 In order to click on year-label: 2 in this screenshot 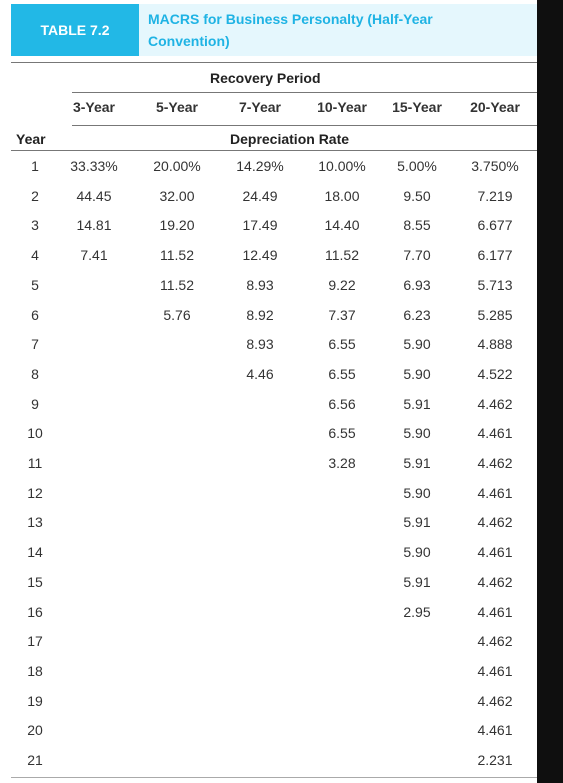, I will do `click(35, 195)`.